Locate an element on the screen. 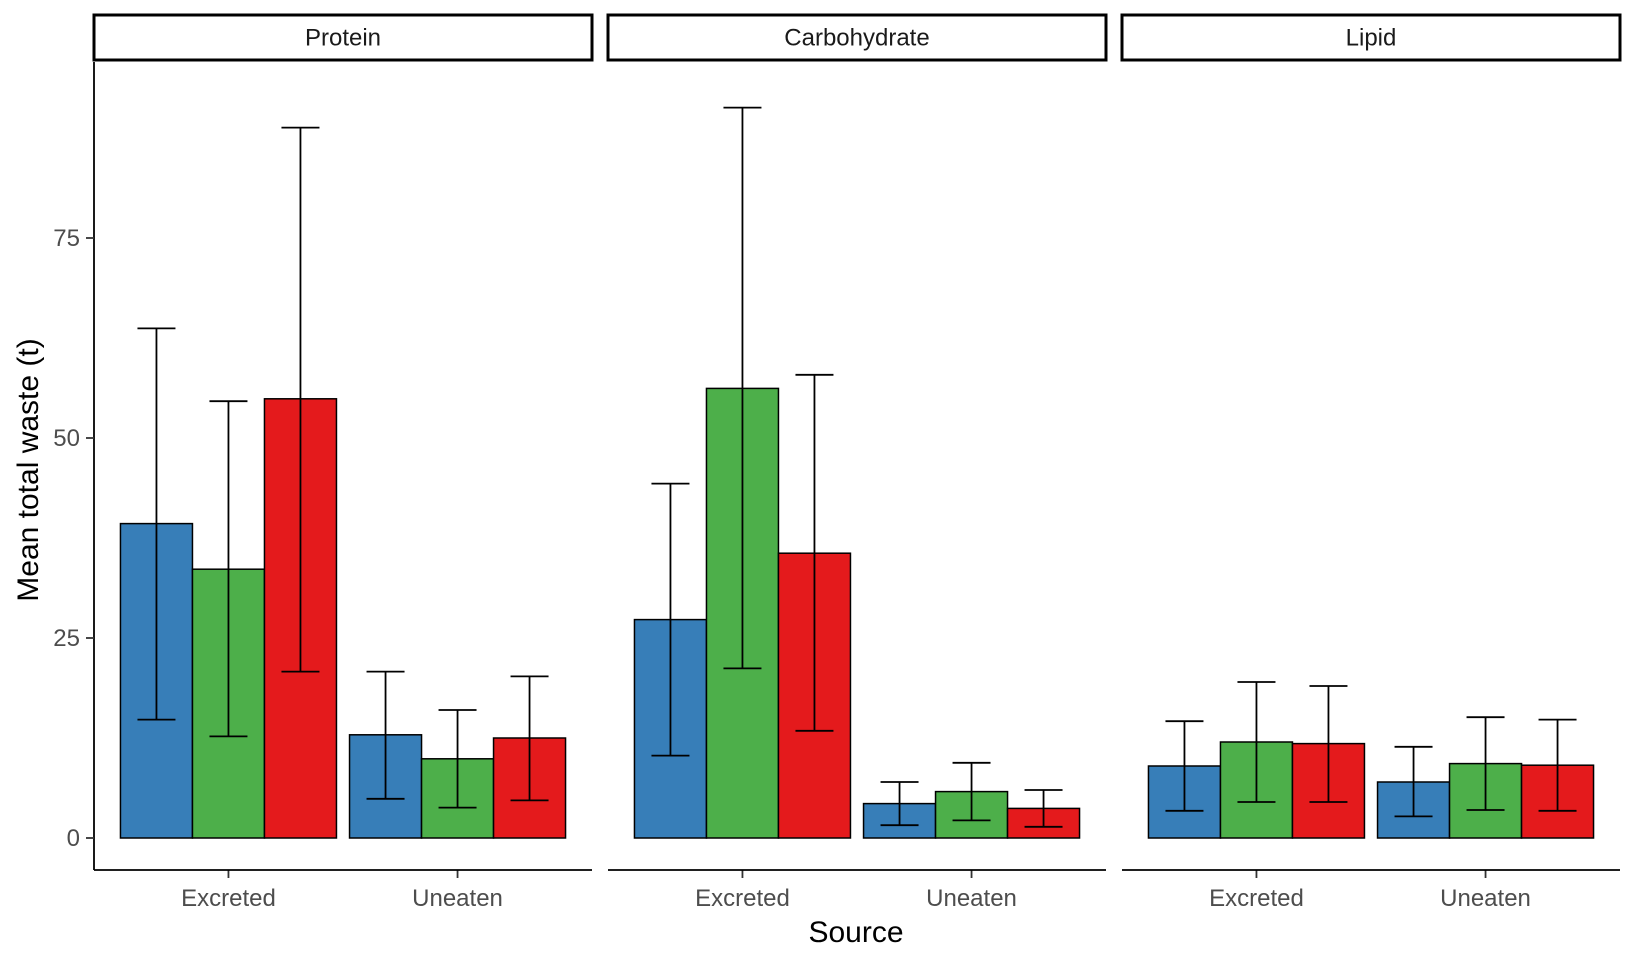  x-axis-title: Source is located at coordinates (855, 932).